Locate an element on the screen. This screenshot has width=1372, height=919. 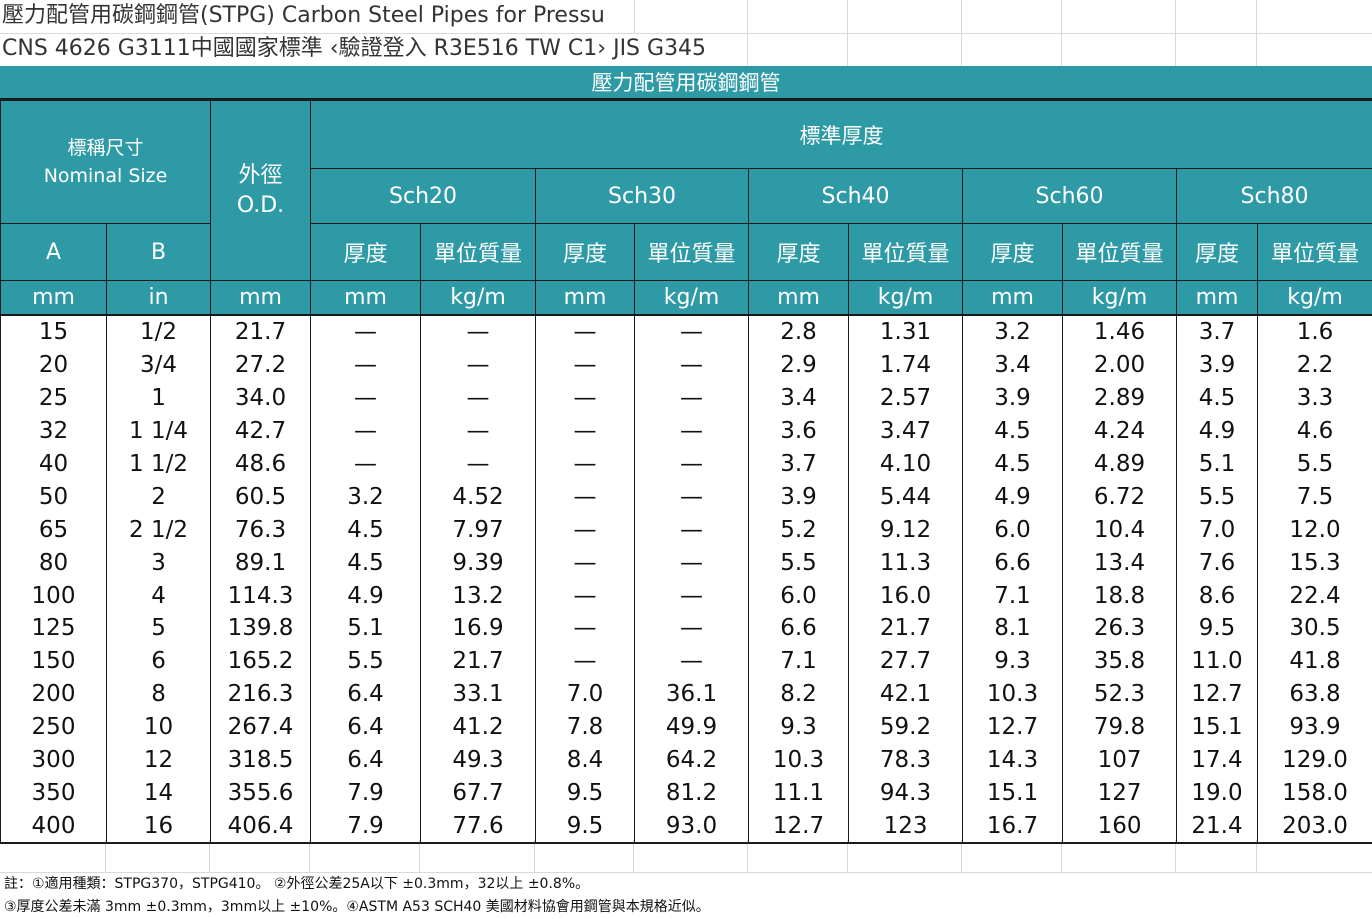
cell-od: 406.4 is located at coordinates (261, 827).